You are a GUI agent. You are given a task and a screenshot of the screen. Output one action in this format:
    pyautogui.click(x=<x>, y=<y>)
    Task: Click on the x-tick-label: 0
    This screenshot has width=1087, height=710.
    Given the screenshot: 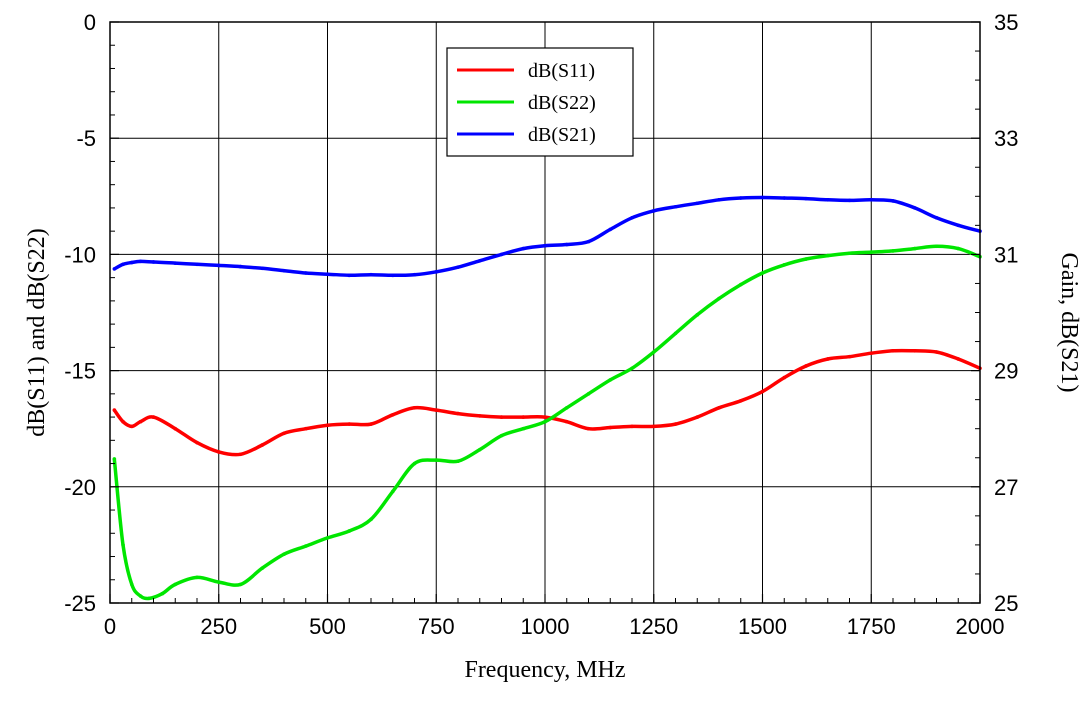 What is the action you would take?
    pyautogui.click(x=110, y=626)
    